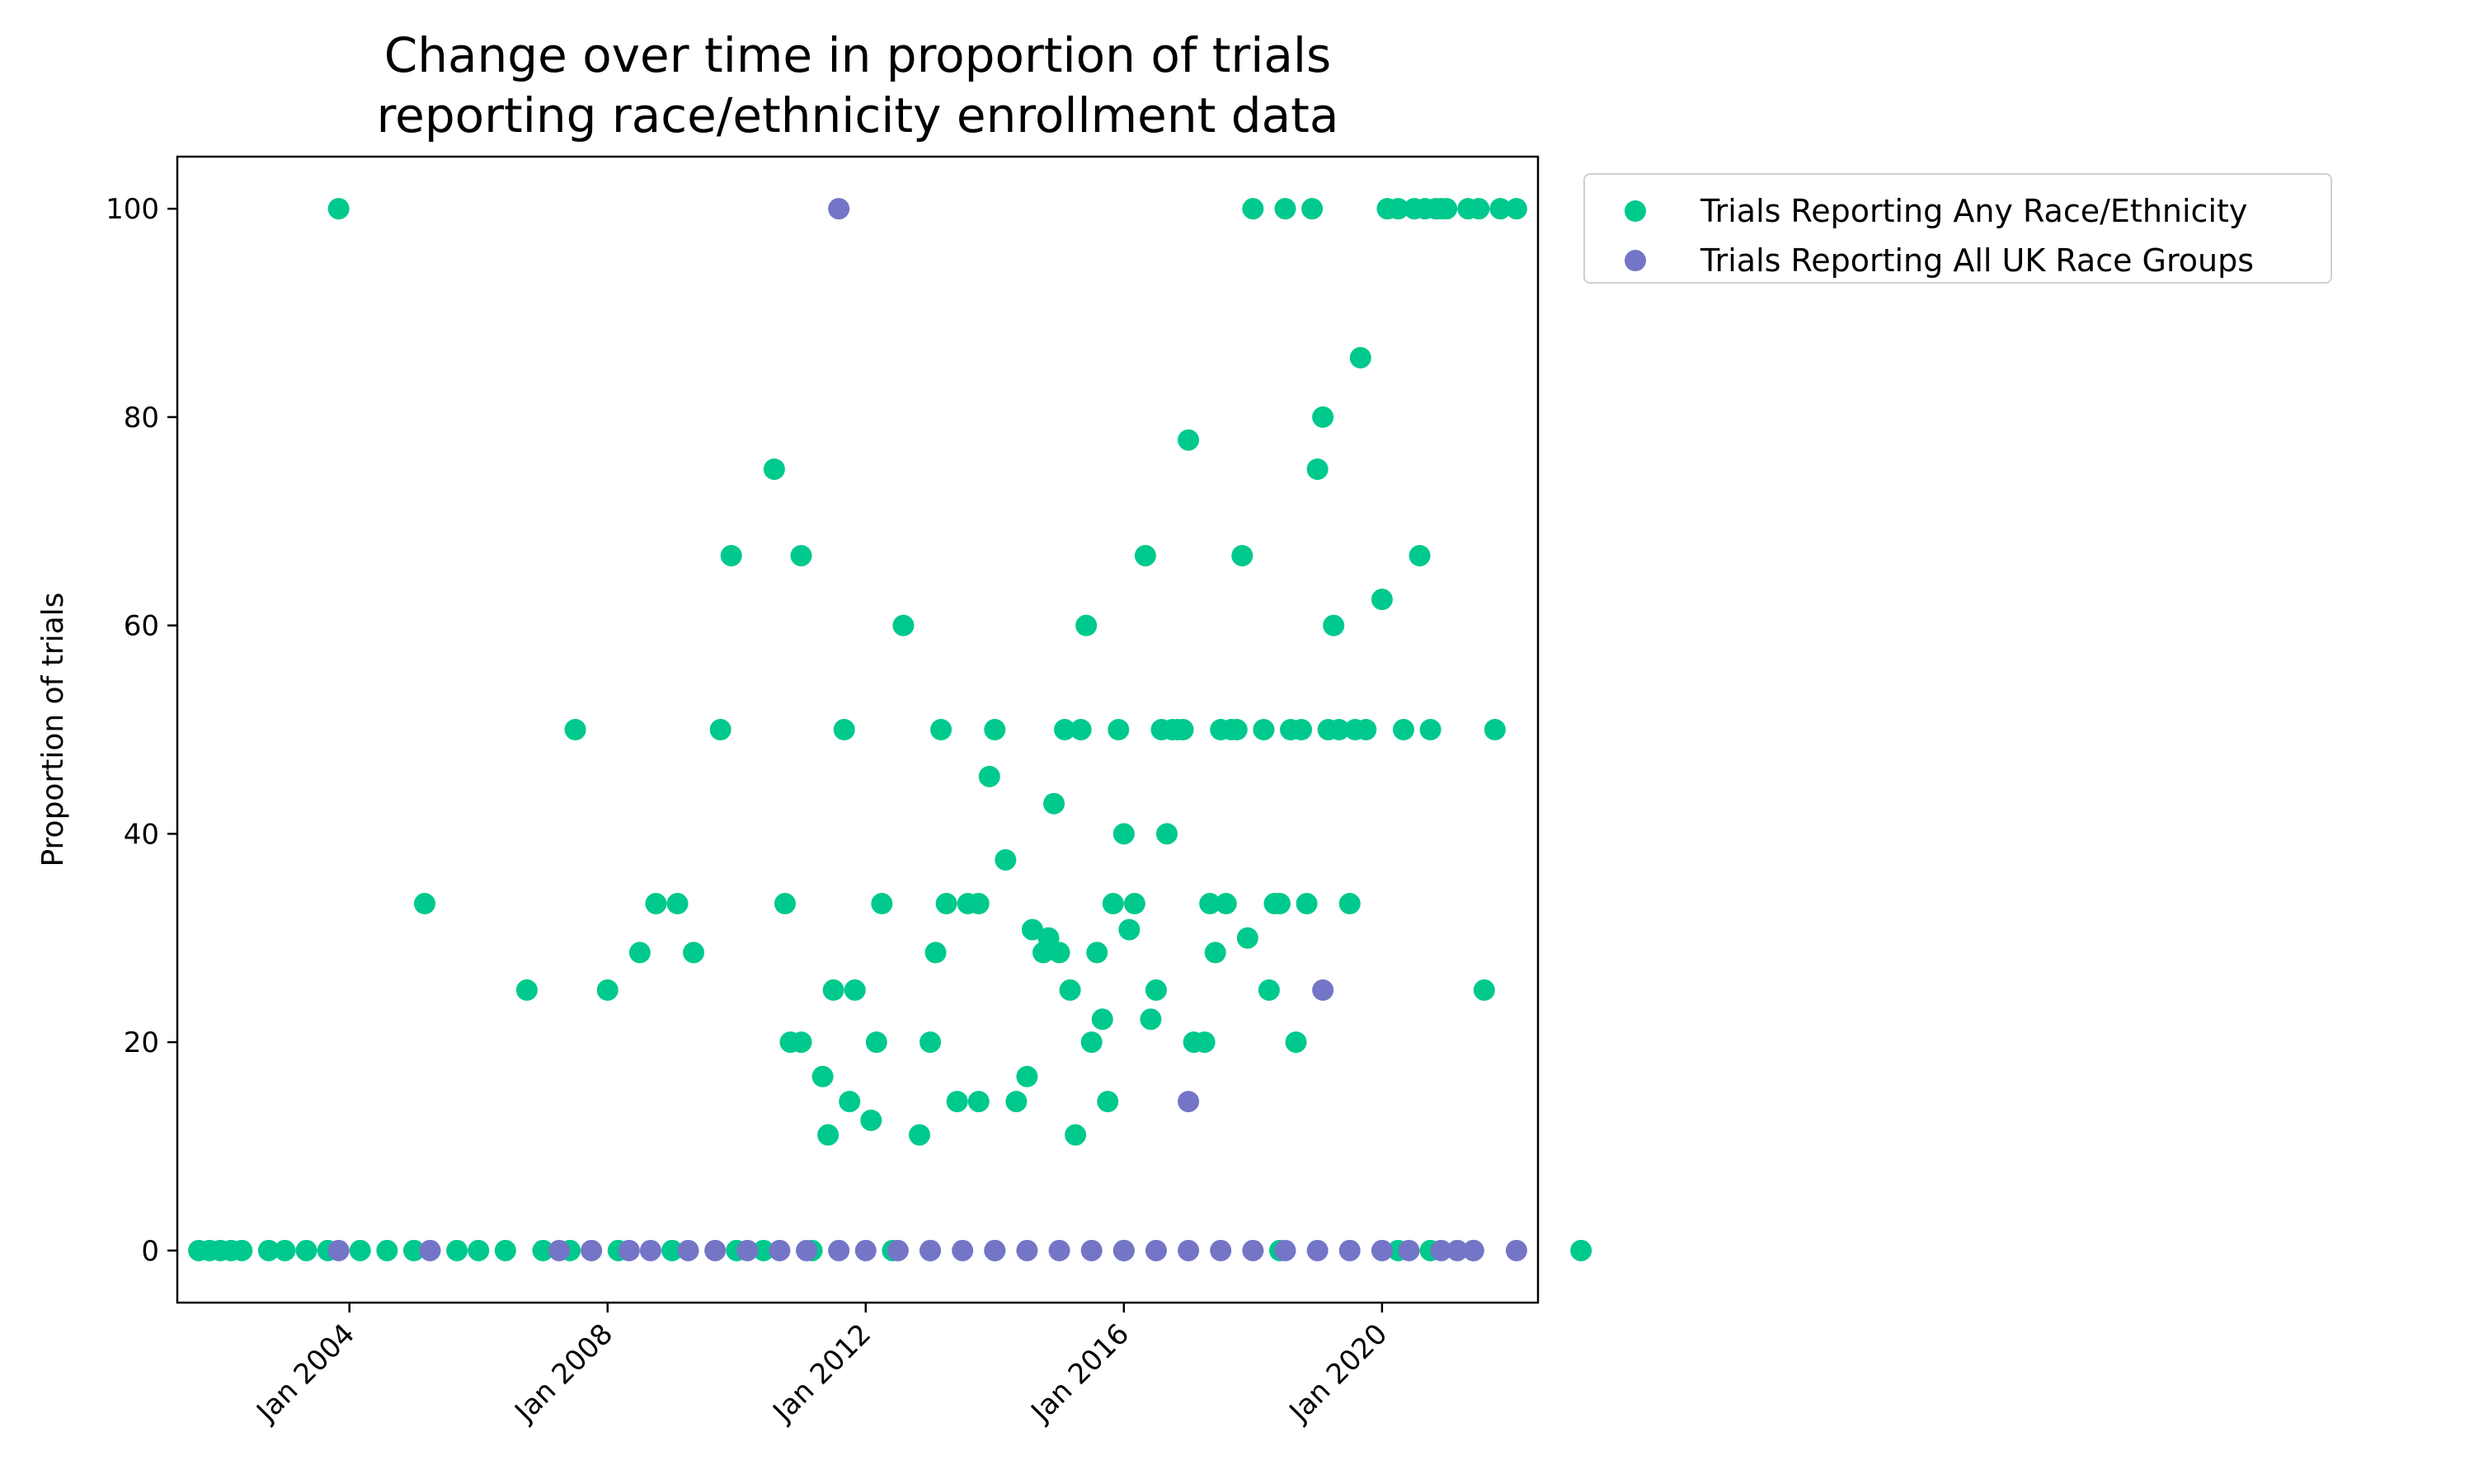 This screenshot has height=1484, width=2474. Describe the element at coordinates (305, 1373) in the screenshot. I see `x-tick-label: Jan 2004` at that location.